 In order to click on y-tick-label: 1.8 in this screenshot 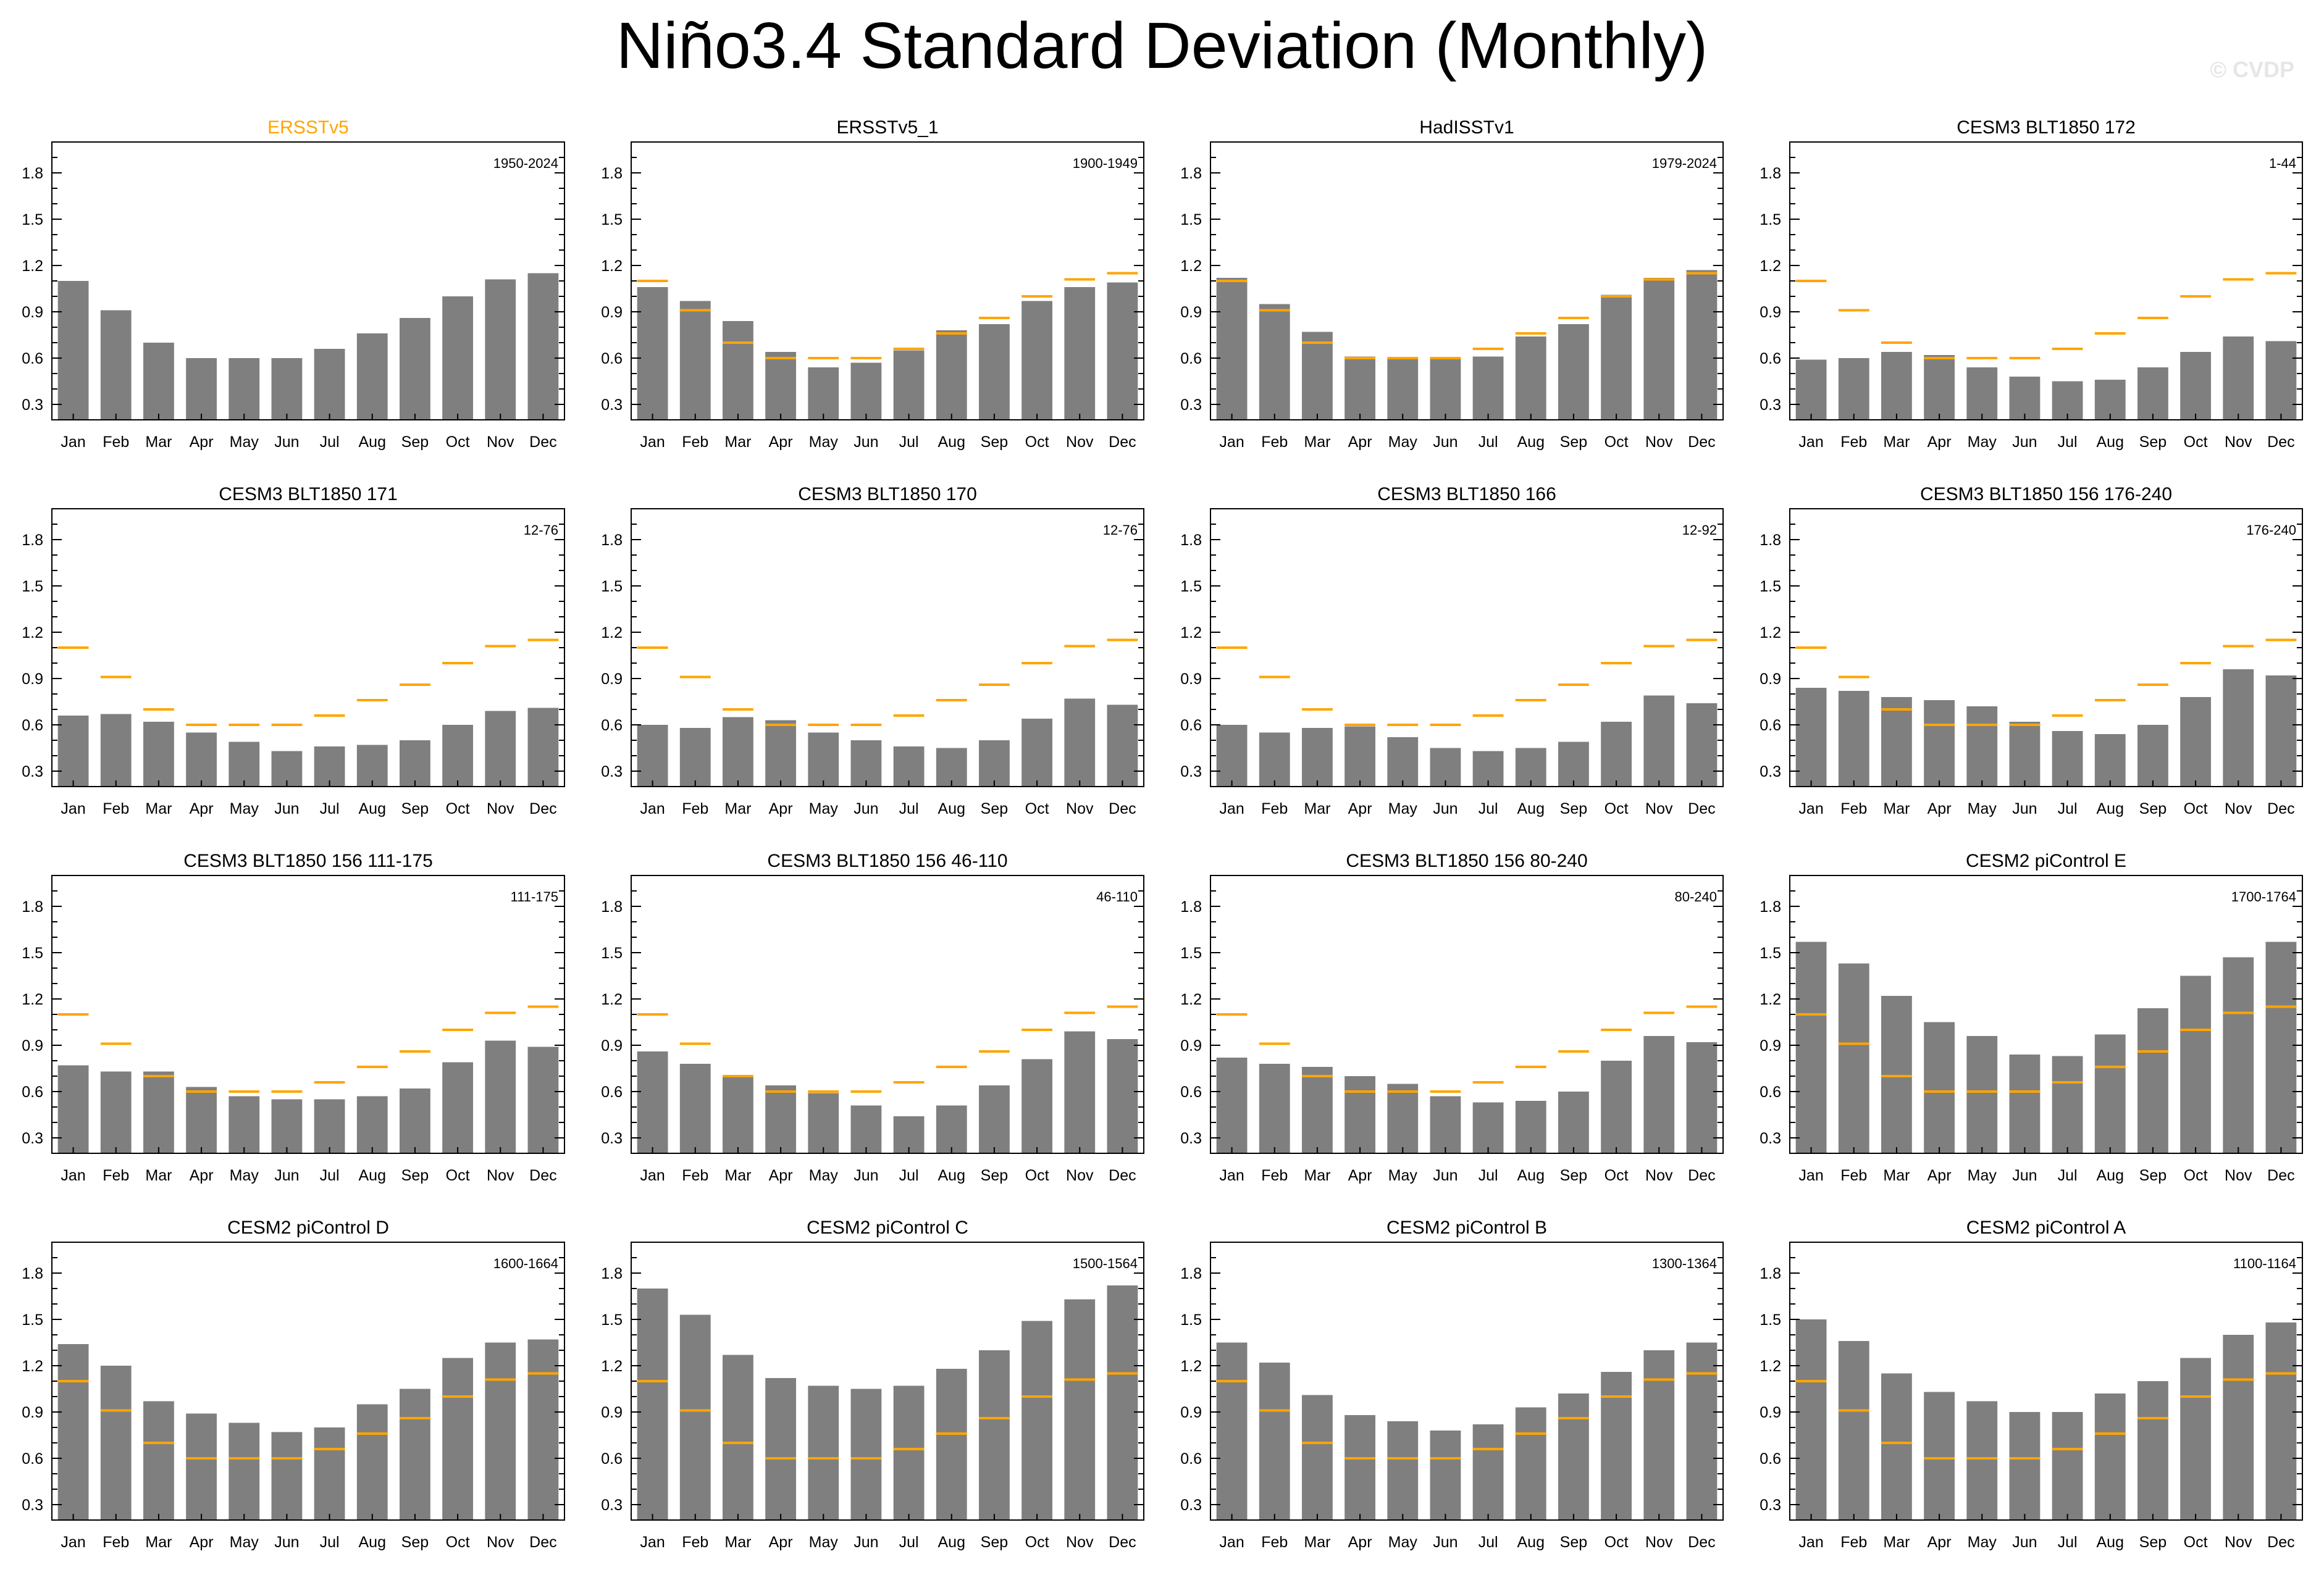, I will do `click(1770, 173)`.